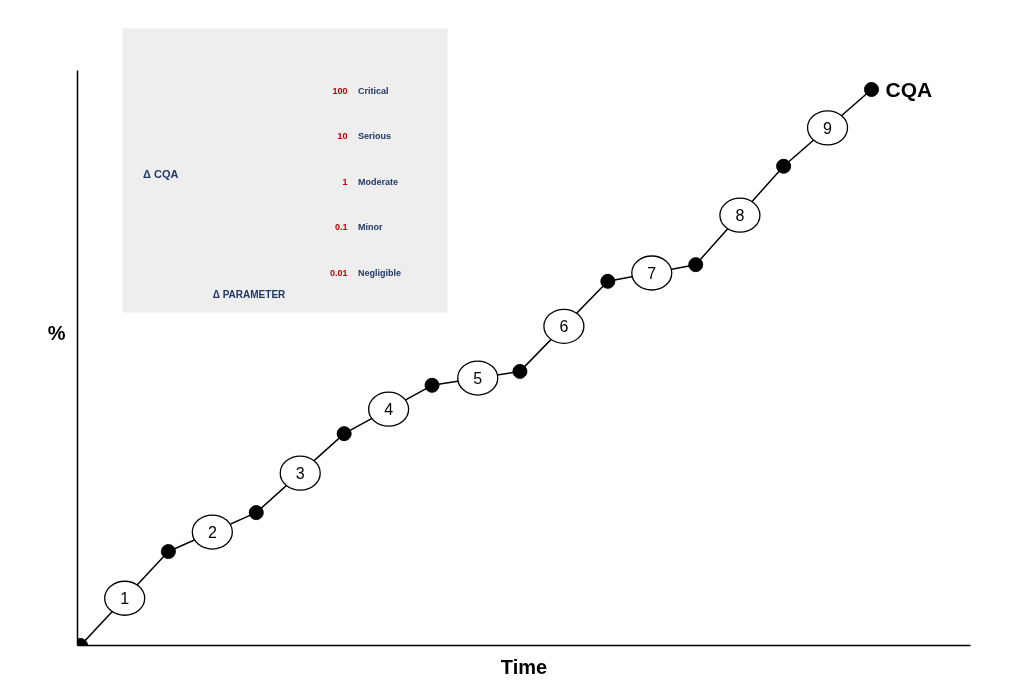 The image size is (1013, 700). Describe the element at coordinates (828, 128) in the screenshot. I see `annotation: 9` at that location.